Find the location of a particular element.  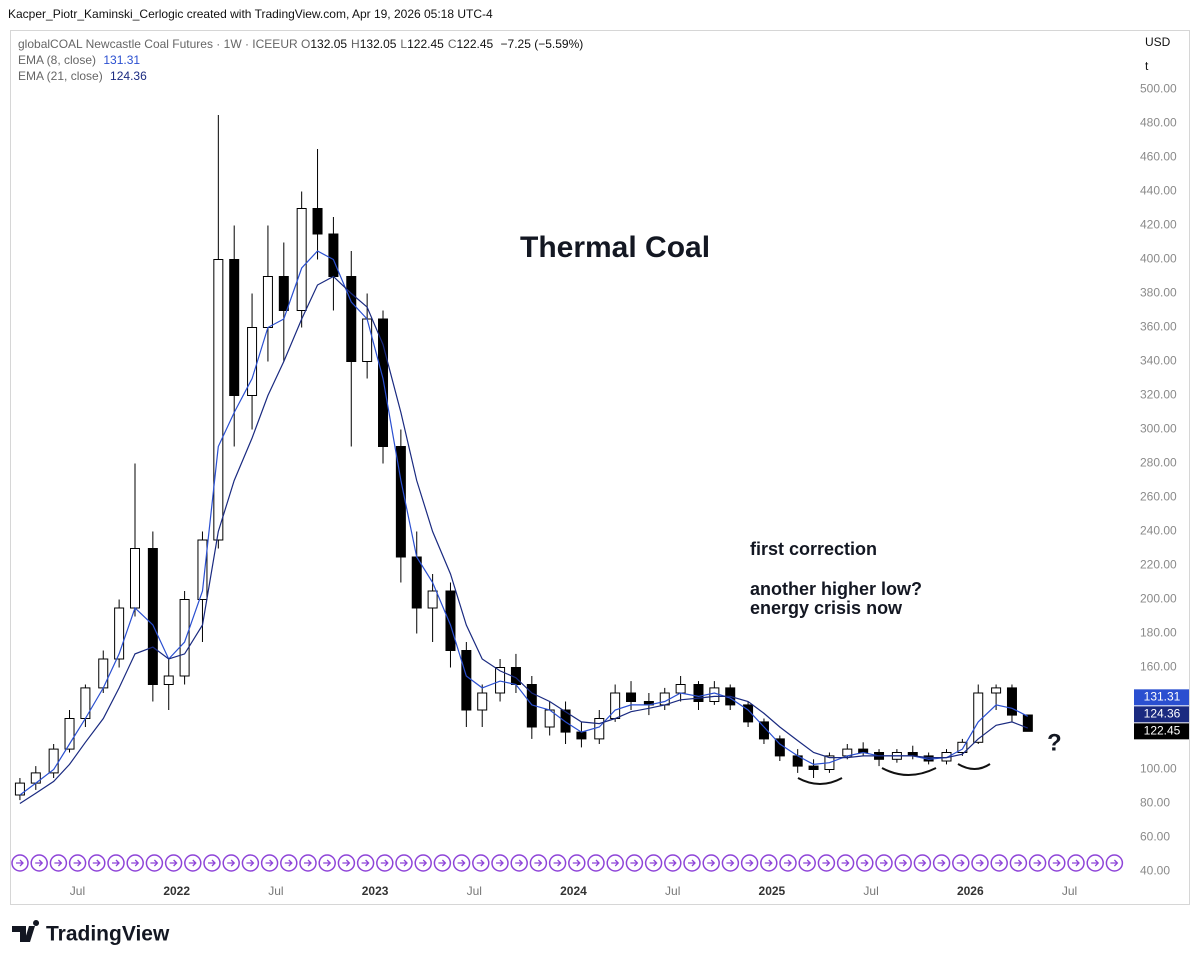

y-tick-label: 180.00 is located at coordinates (1158, 633).